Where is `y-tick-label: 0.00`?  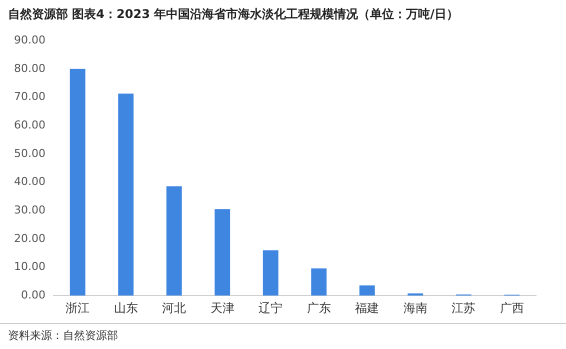 y-tick-label: 0.00 is located at coordinates (33, 295).